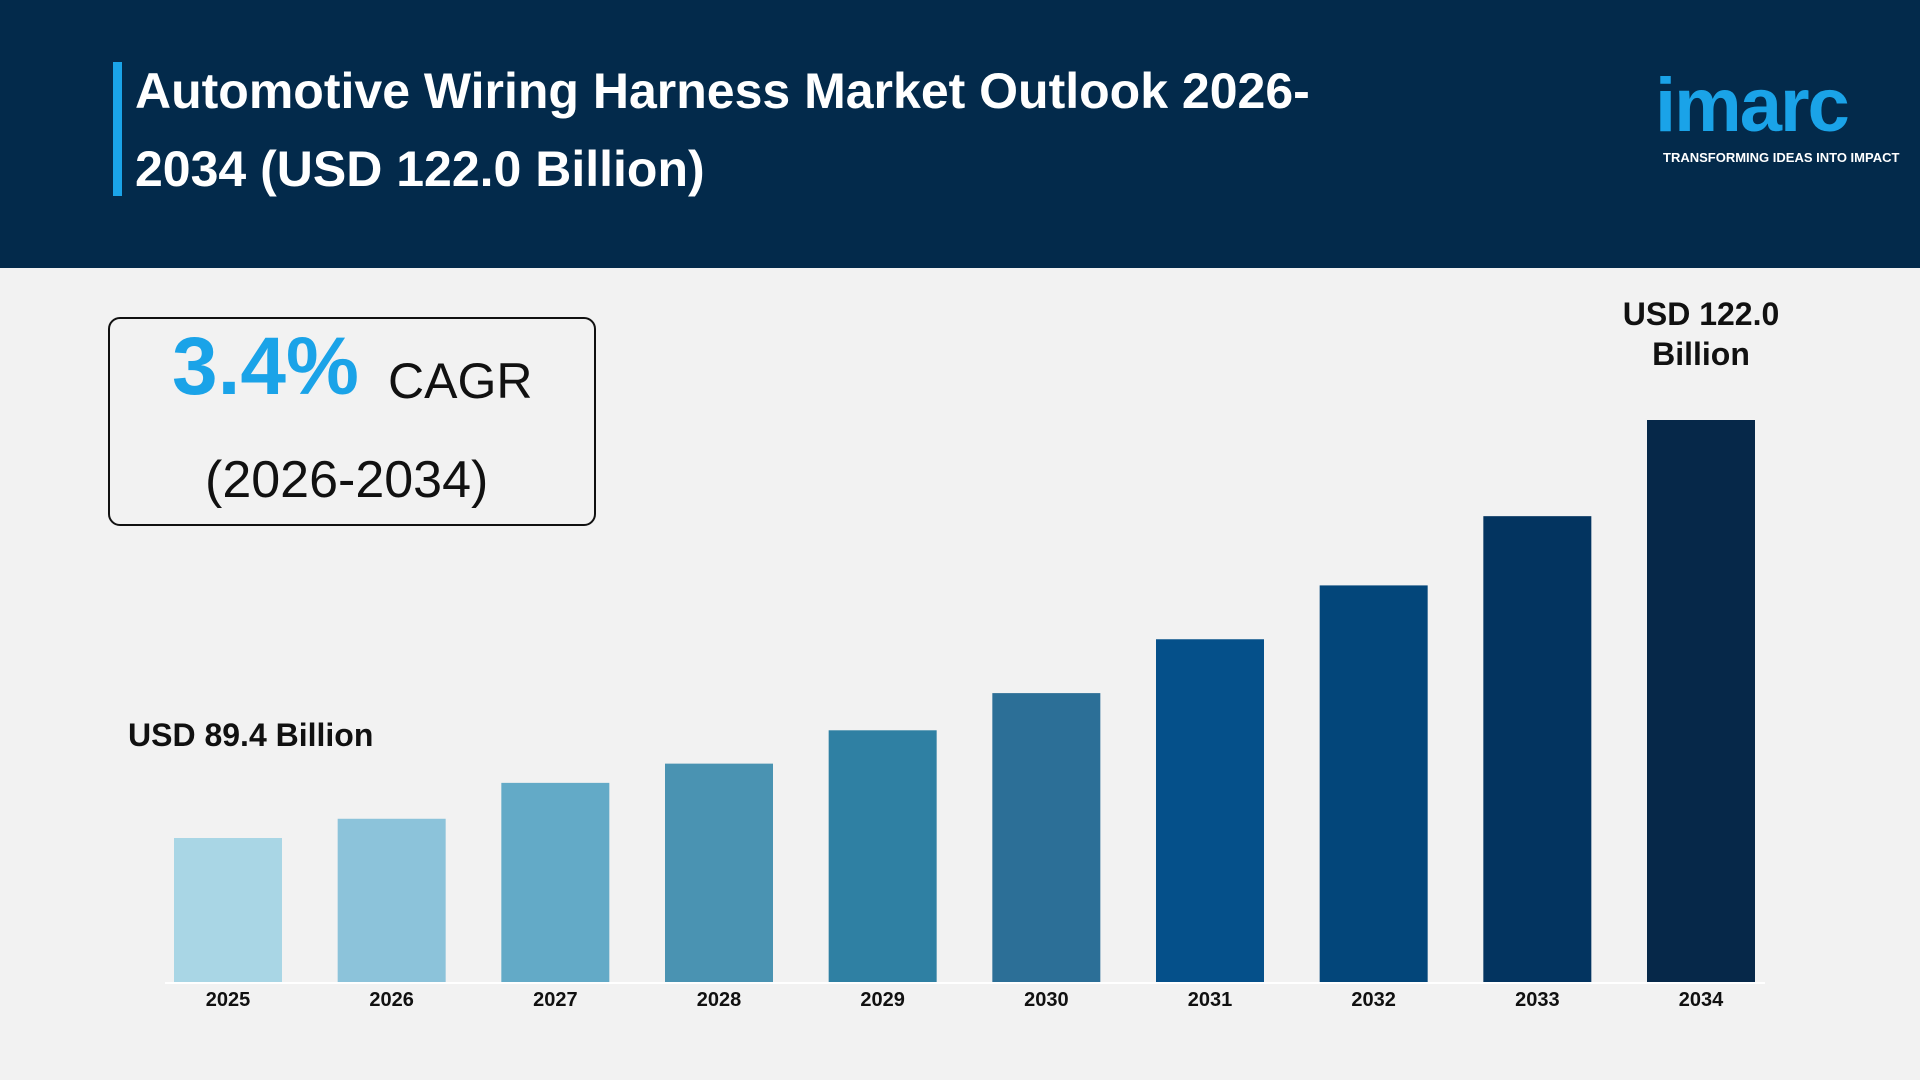 Image resolution: width=1920 pixels, height=1080 pixels. Describe the element at coordinates (719, 1000) in the screenshot. I see `x-tick-label: 2028` at that location.